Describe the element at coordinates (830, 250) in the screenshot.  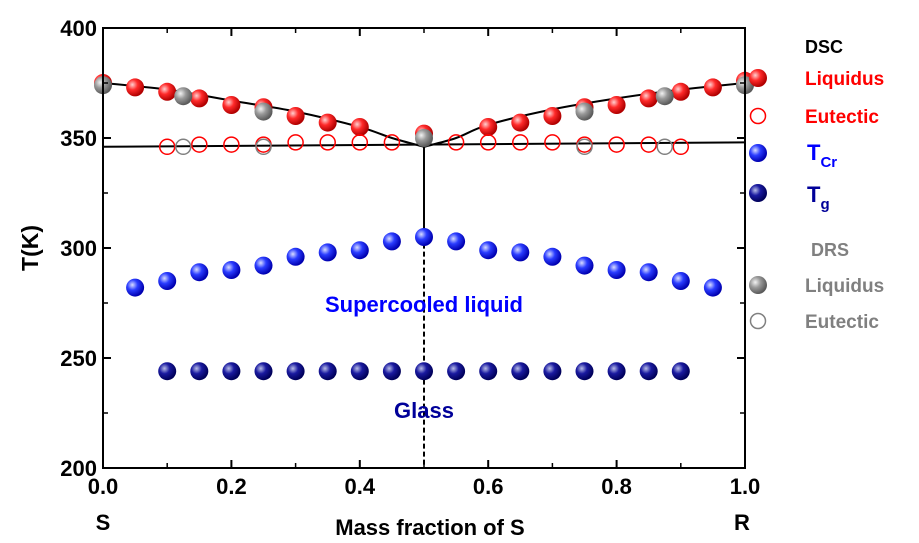
I see `legend-drs-header: DRS` at that location.